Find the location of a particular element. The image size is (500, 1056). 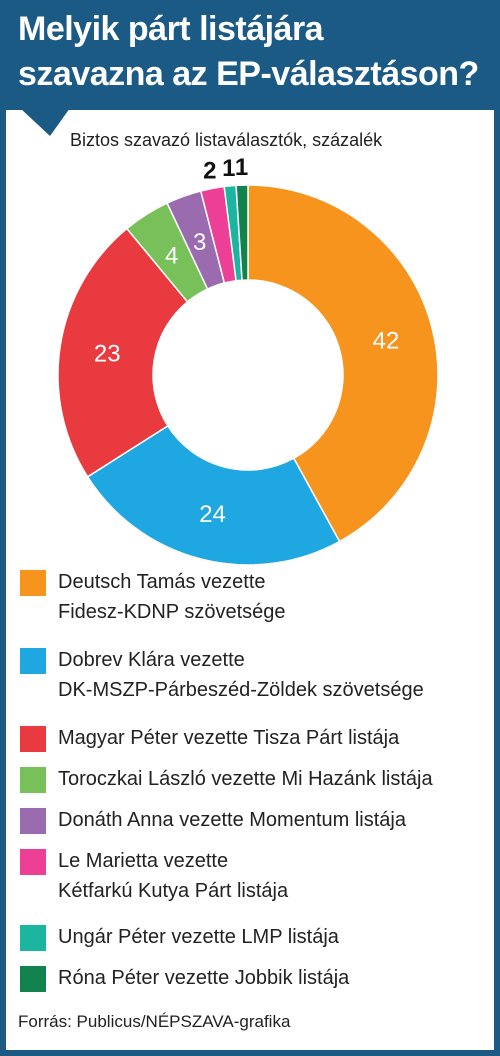

slice-value-label: 2 is located at coordinates (209, 171).